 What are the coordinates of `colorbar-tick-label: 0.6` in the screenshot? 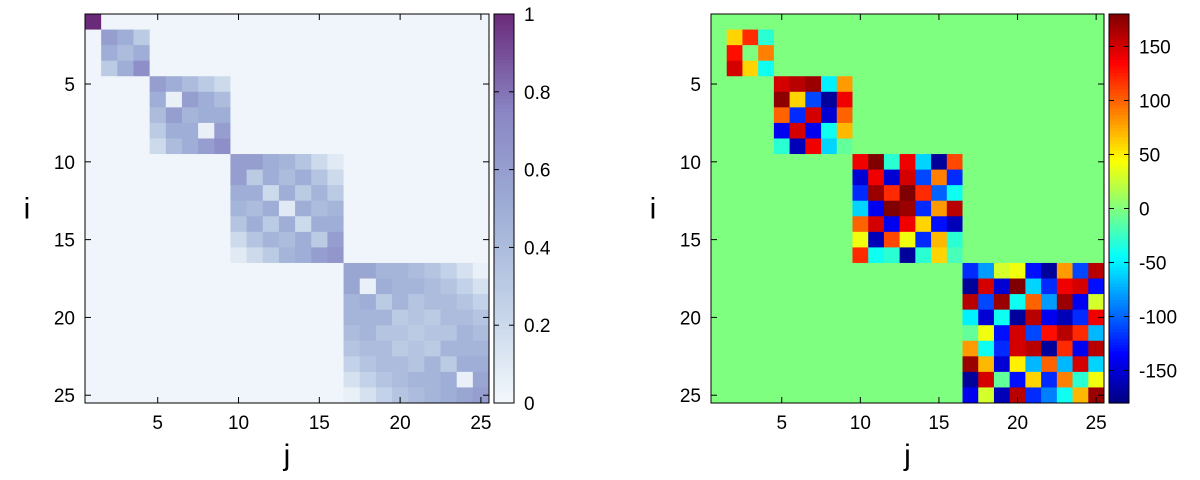 It's located at (537, 171).